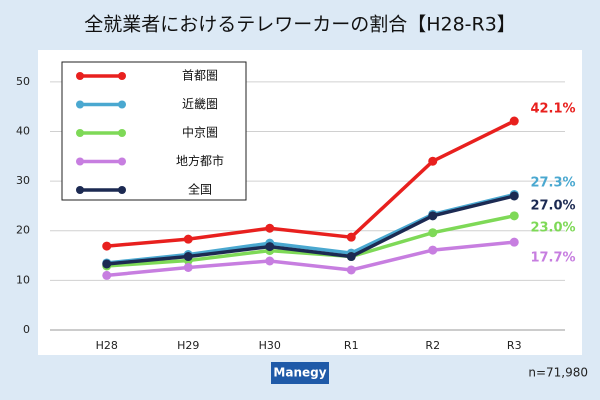  Describe the element at coordinates (200, 160) in the screenshot. I see `legend-label: 地方都市` at that location.